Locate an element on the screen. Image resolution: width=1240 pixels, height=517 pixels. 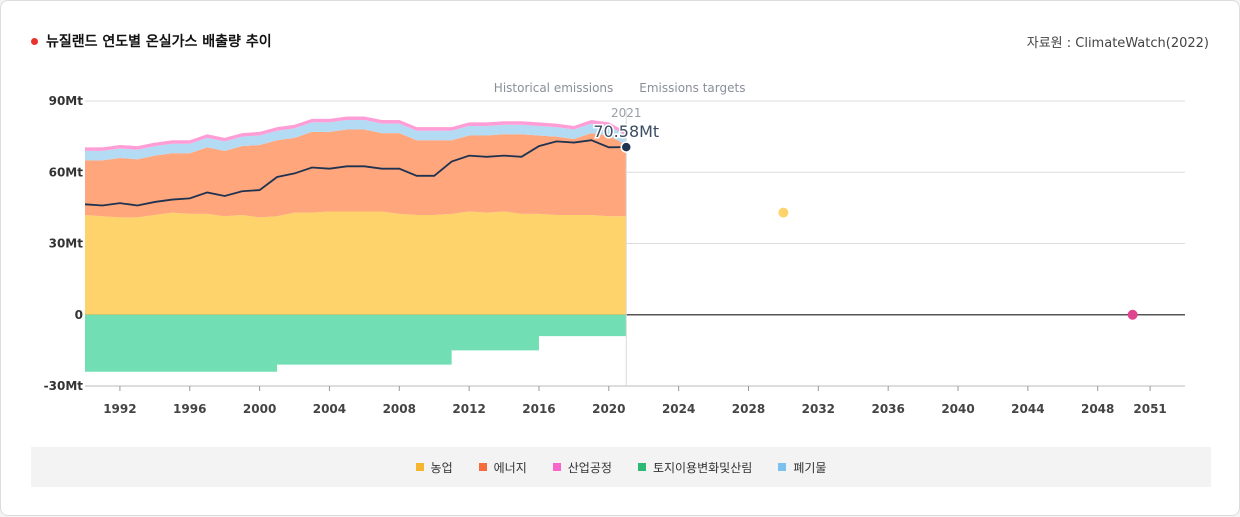
x-tick-label: 2008 is located at coordinates (399, 409).